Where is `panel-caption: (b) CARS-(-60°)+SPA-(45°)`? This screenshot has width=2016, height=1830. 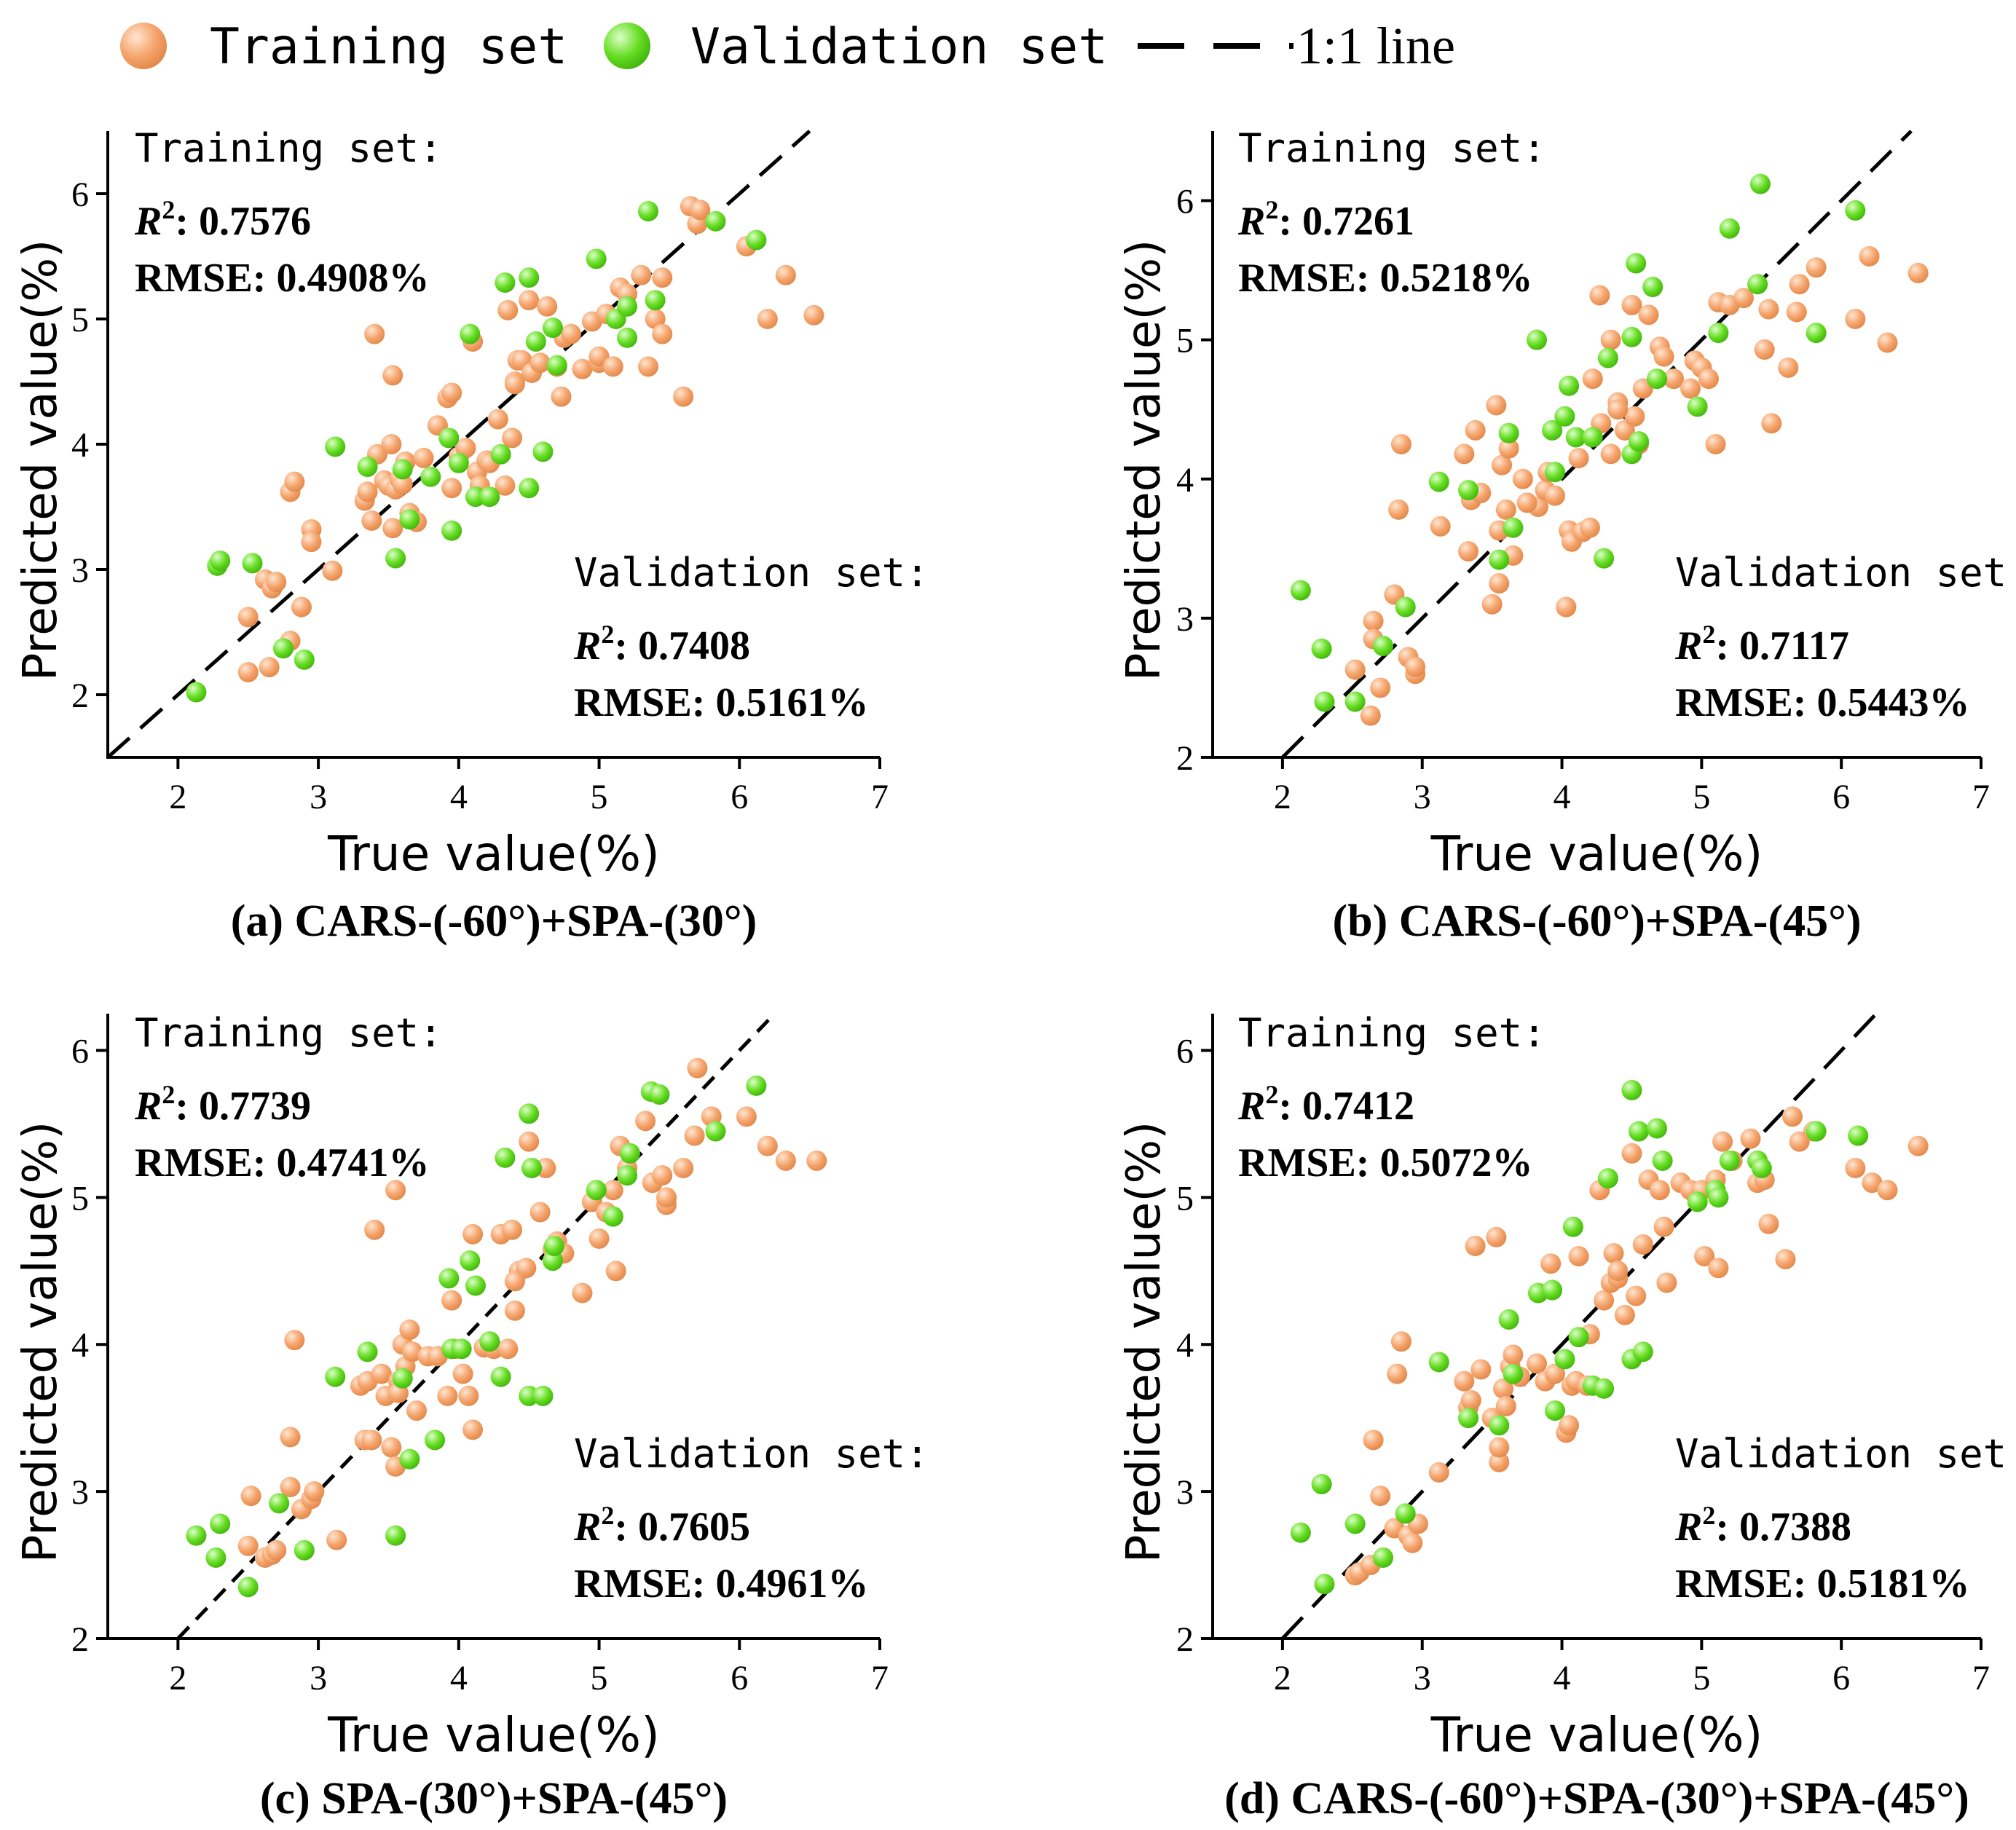
panel-caption: (b) CARS-(-60°)+SPA-(45°) is located at coordinates (1596, 921).